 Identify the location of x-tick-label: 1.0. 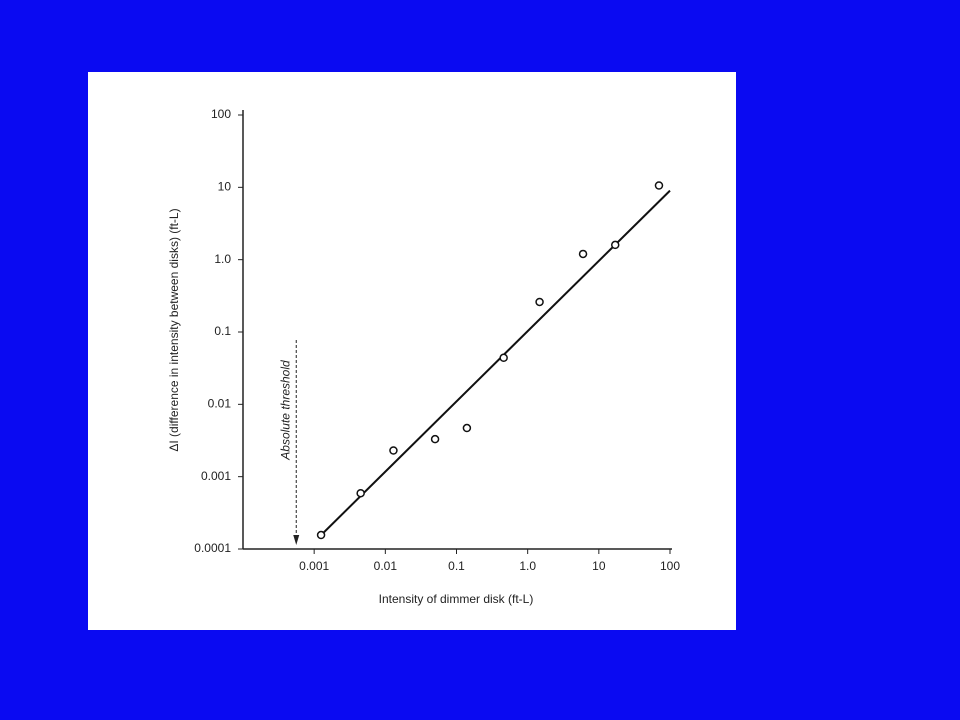
(527, 566).